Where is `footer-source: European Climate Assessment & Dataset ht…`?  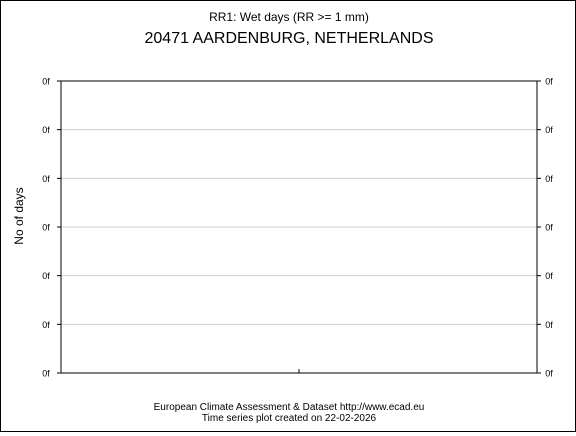
footer-source: European Climate Assessment & Dataset ht… is located at coordinates (289, 407).